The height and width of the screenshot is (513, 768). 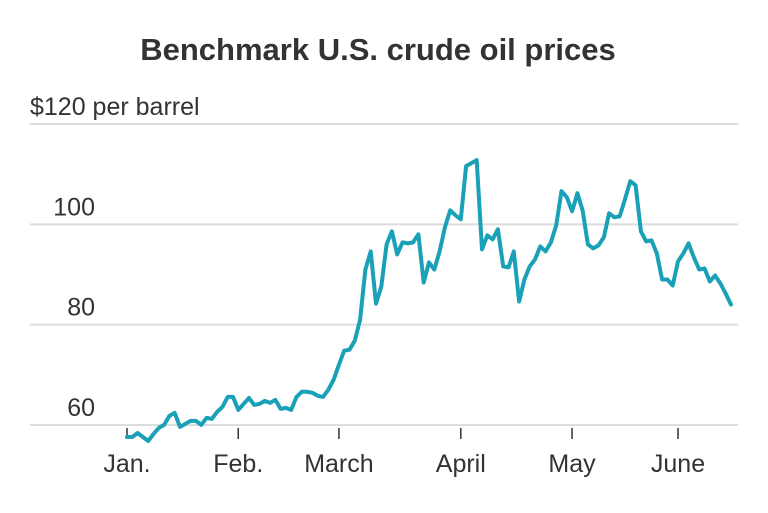 What do you see at coordinates (572, 464) in the screenshot?
I see `x-tick-label: May` at bounding box center [572, 464].